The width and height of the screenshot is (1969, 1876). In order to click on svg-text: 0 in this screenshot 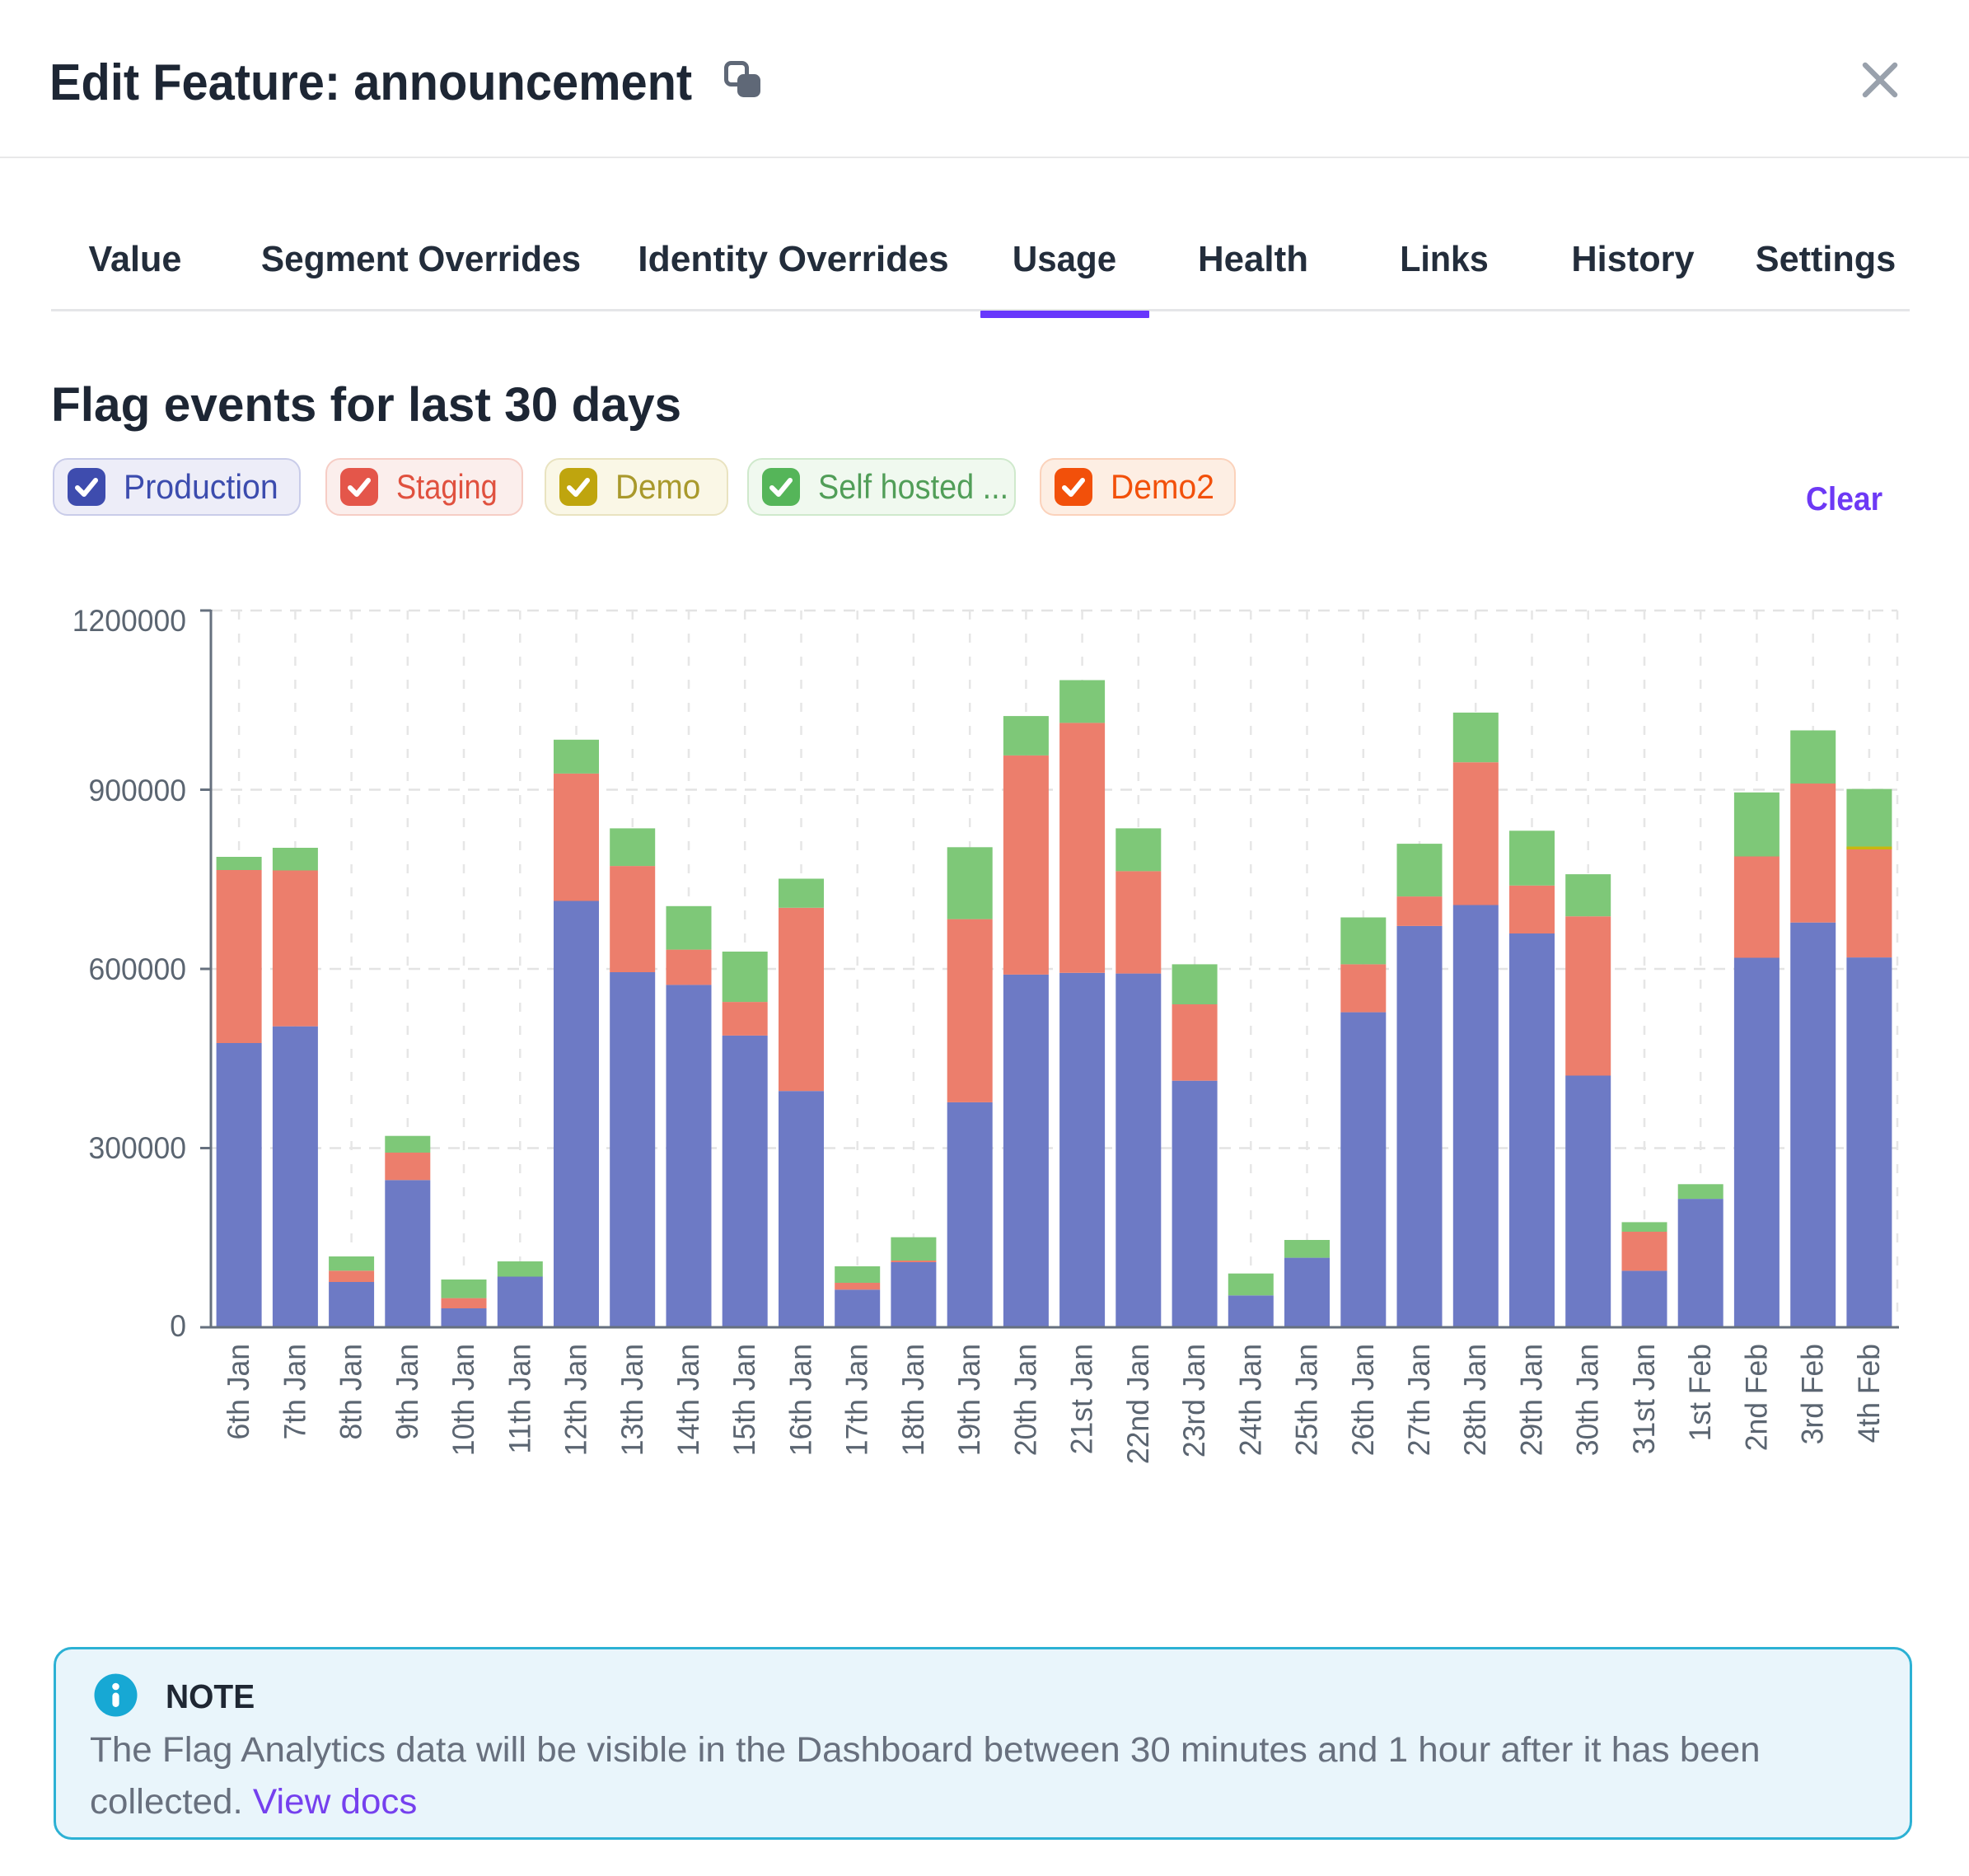, I will do `click(178, 1326)`.